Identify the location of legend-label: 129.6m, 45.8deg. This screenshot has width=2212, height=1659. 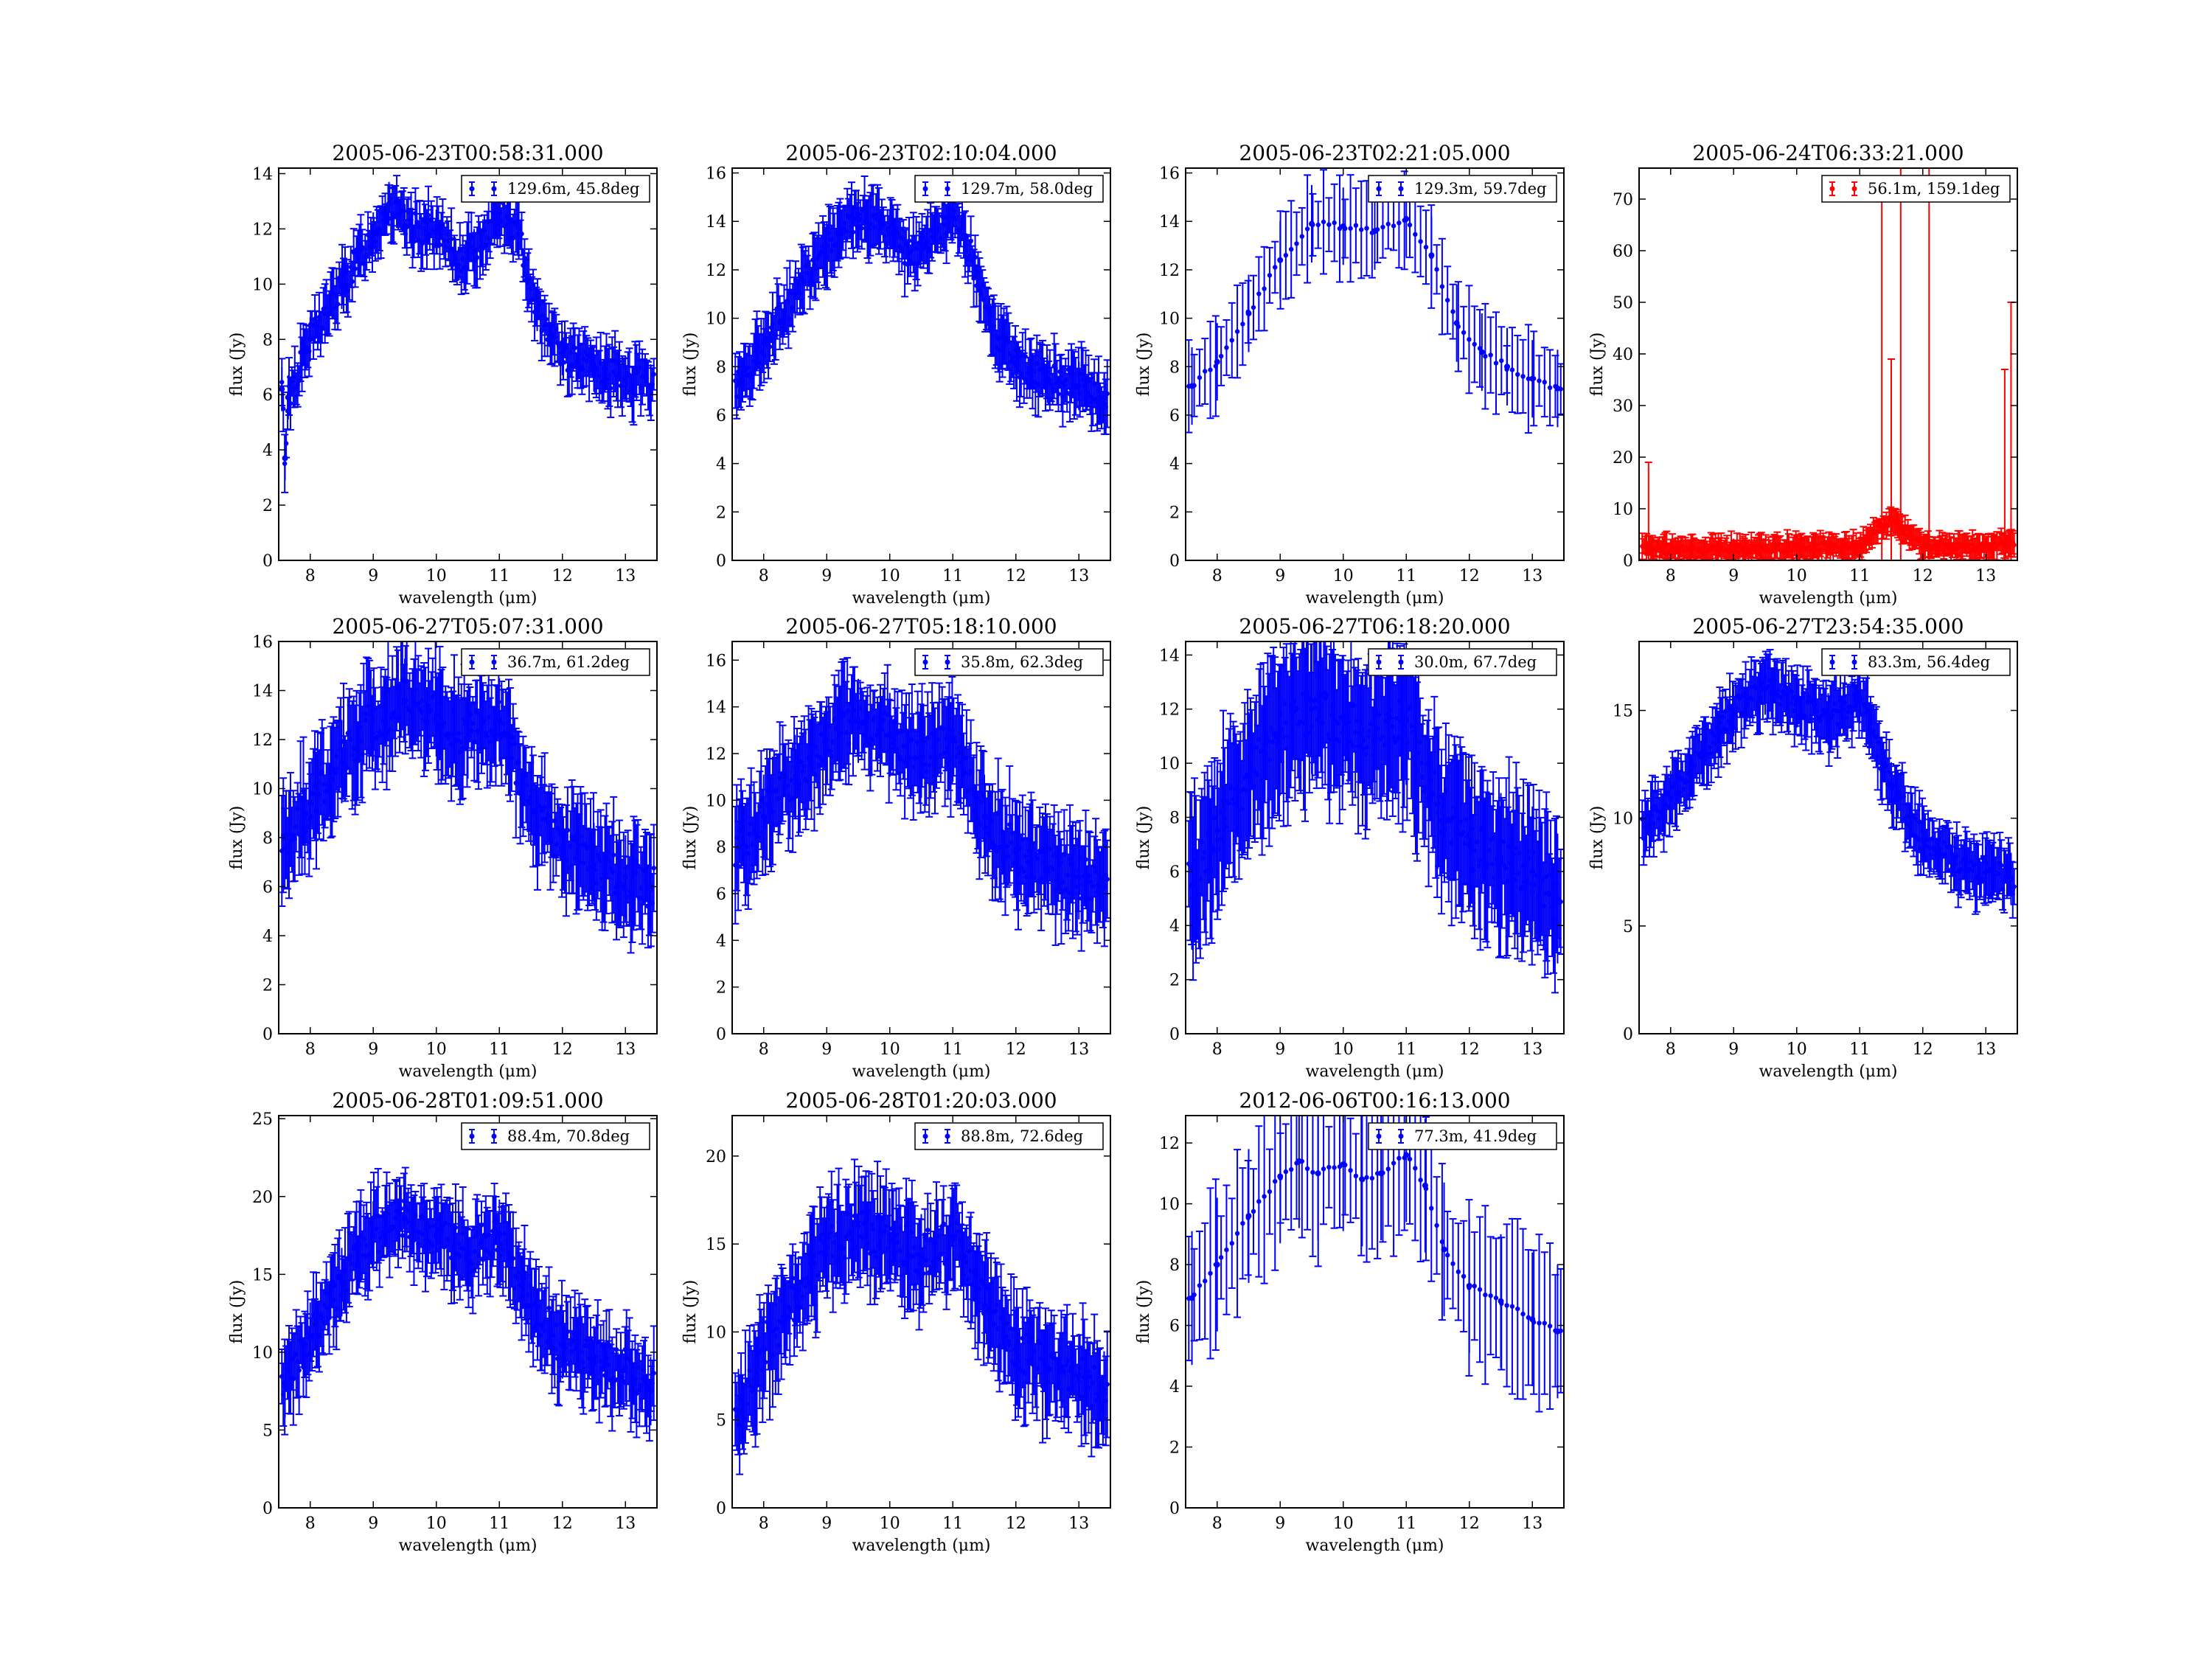
(573, 189).